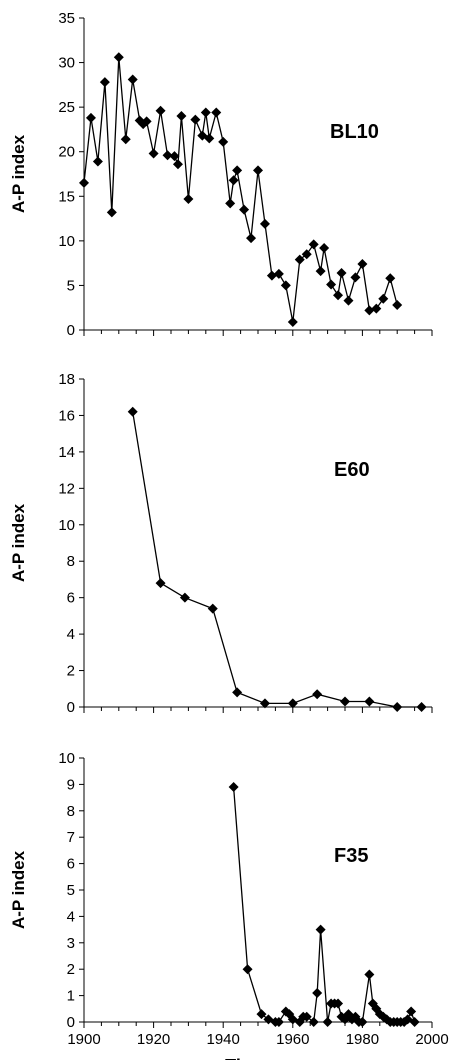 The height and width of the screenshot is (1060, 454). I want to click on y-tick-label: 30, so click(66, 63).